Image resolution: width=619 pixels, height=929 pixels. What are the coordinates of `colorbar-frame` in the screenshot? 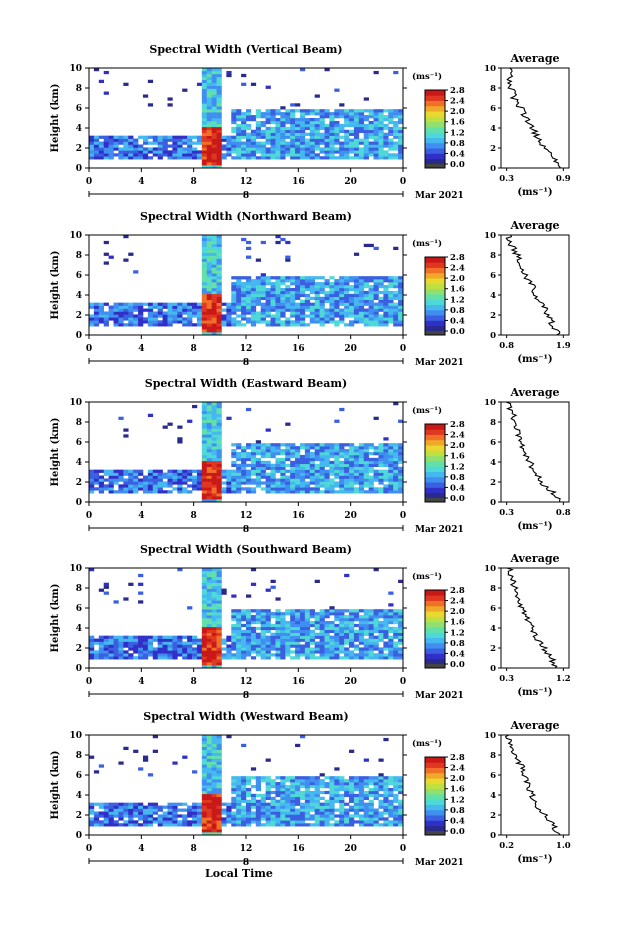 It's located at (435, 796).